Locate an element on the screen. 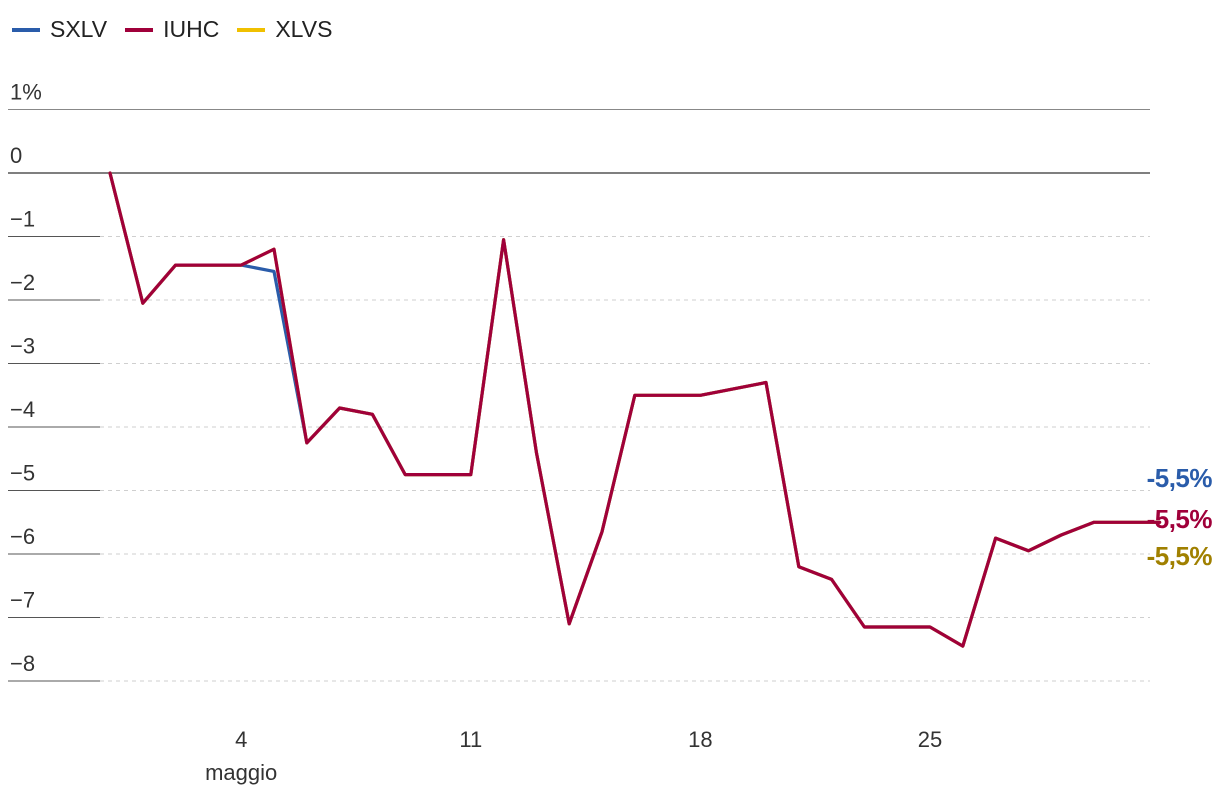 The image size is (1220, 802). y-tick-label: −5 is located at coordinates (22, 473).